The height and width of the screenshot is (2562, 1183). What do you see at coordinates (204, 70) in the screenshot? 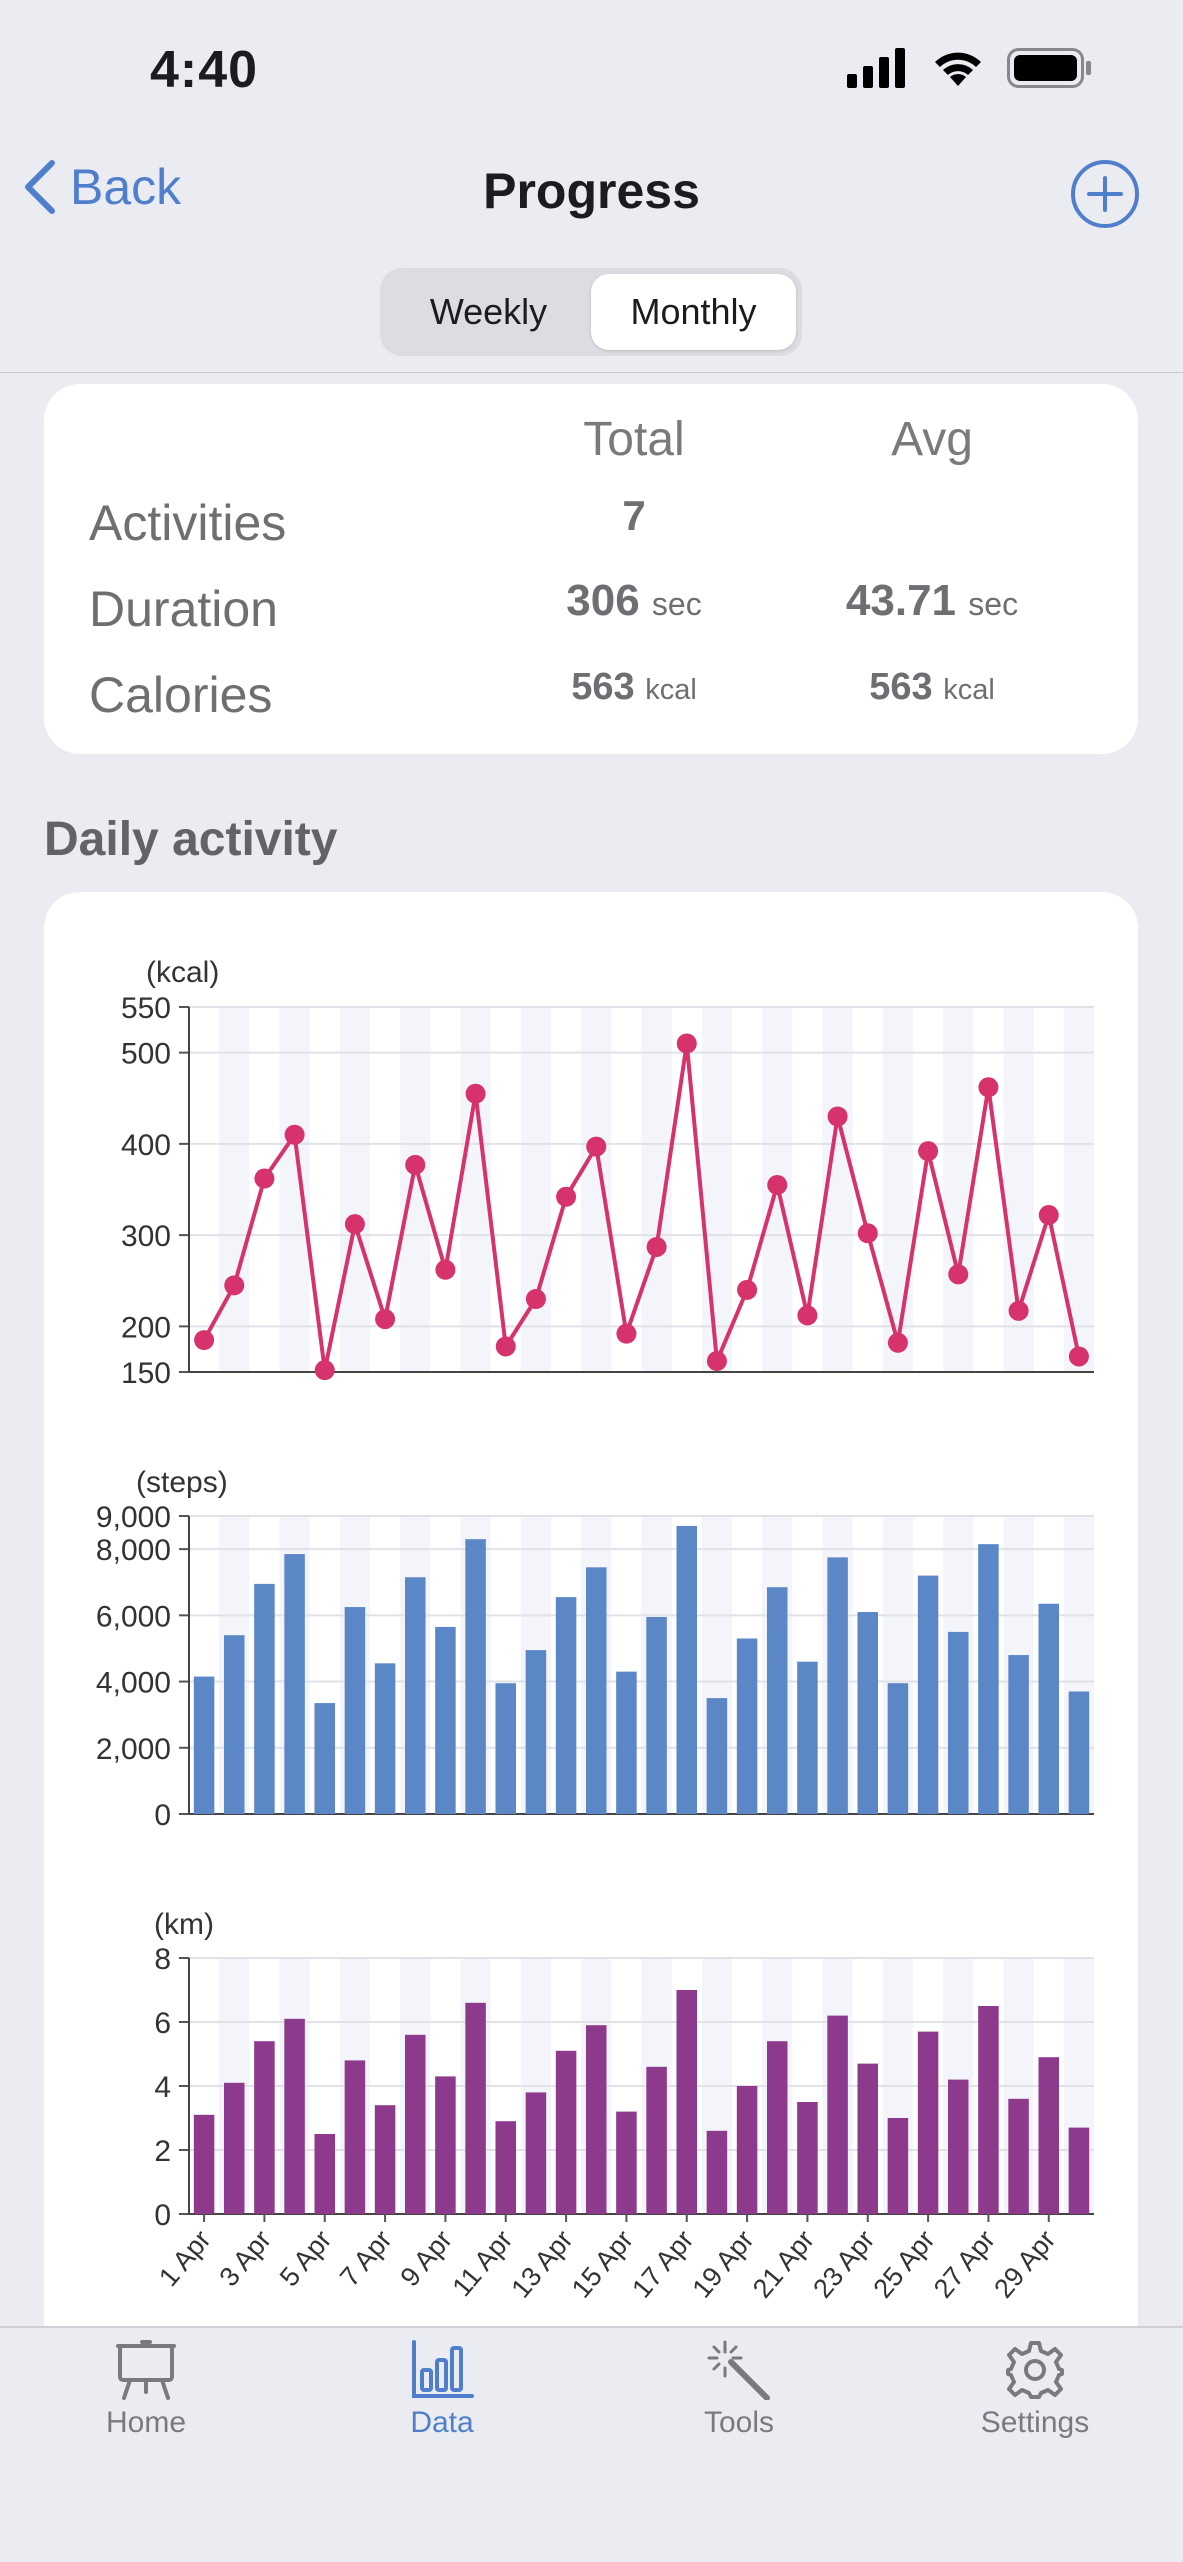
I see `status-time: 4:40` at bounding box center [204, 70].